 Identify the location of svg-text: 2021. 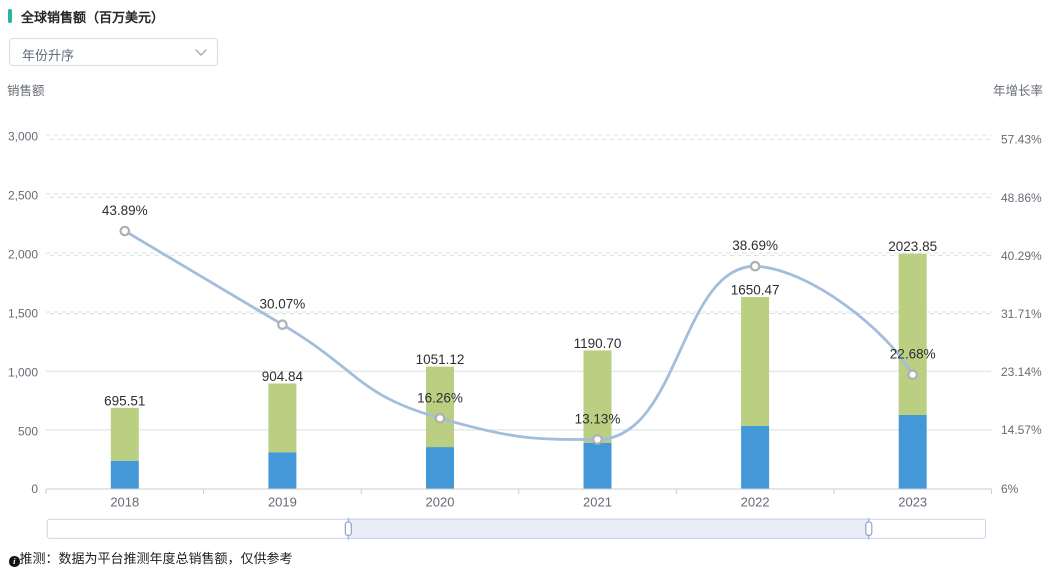
(597, 502).